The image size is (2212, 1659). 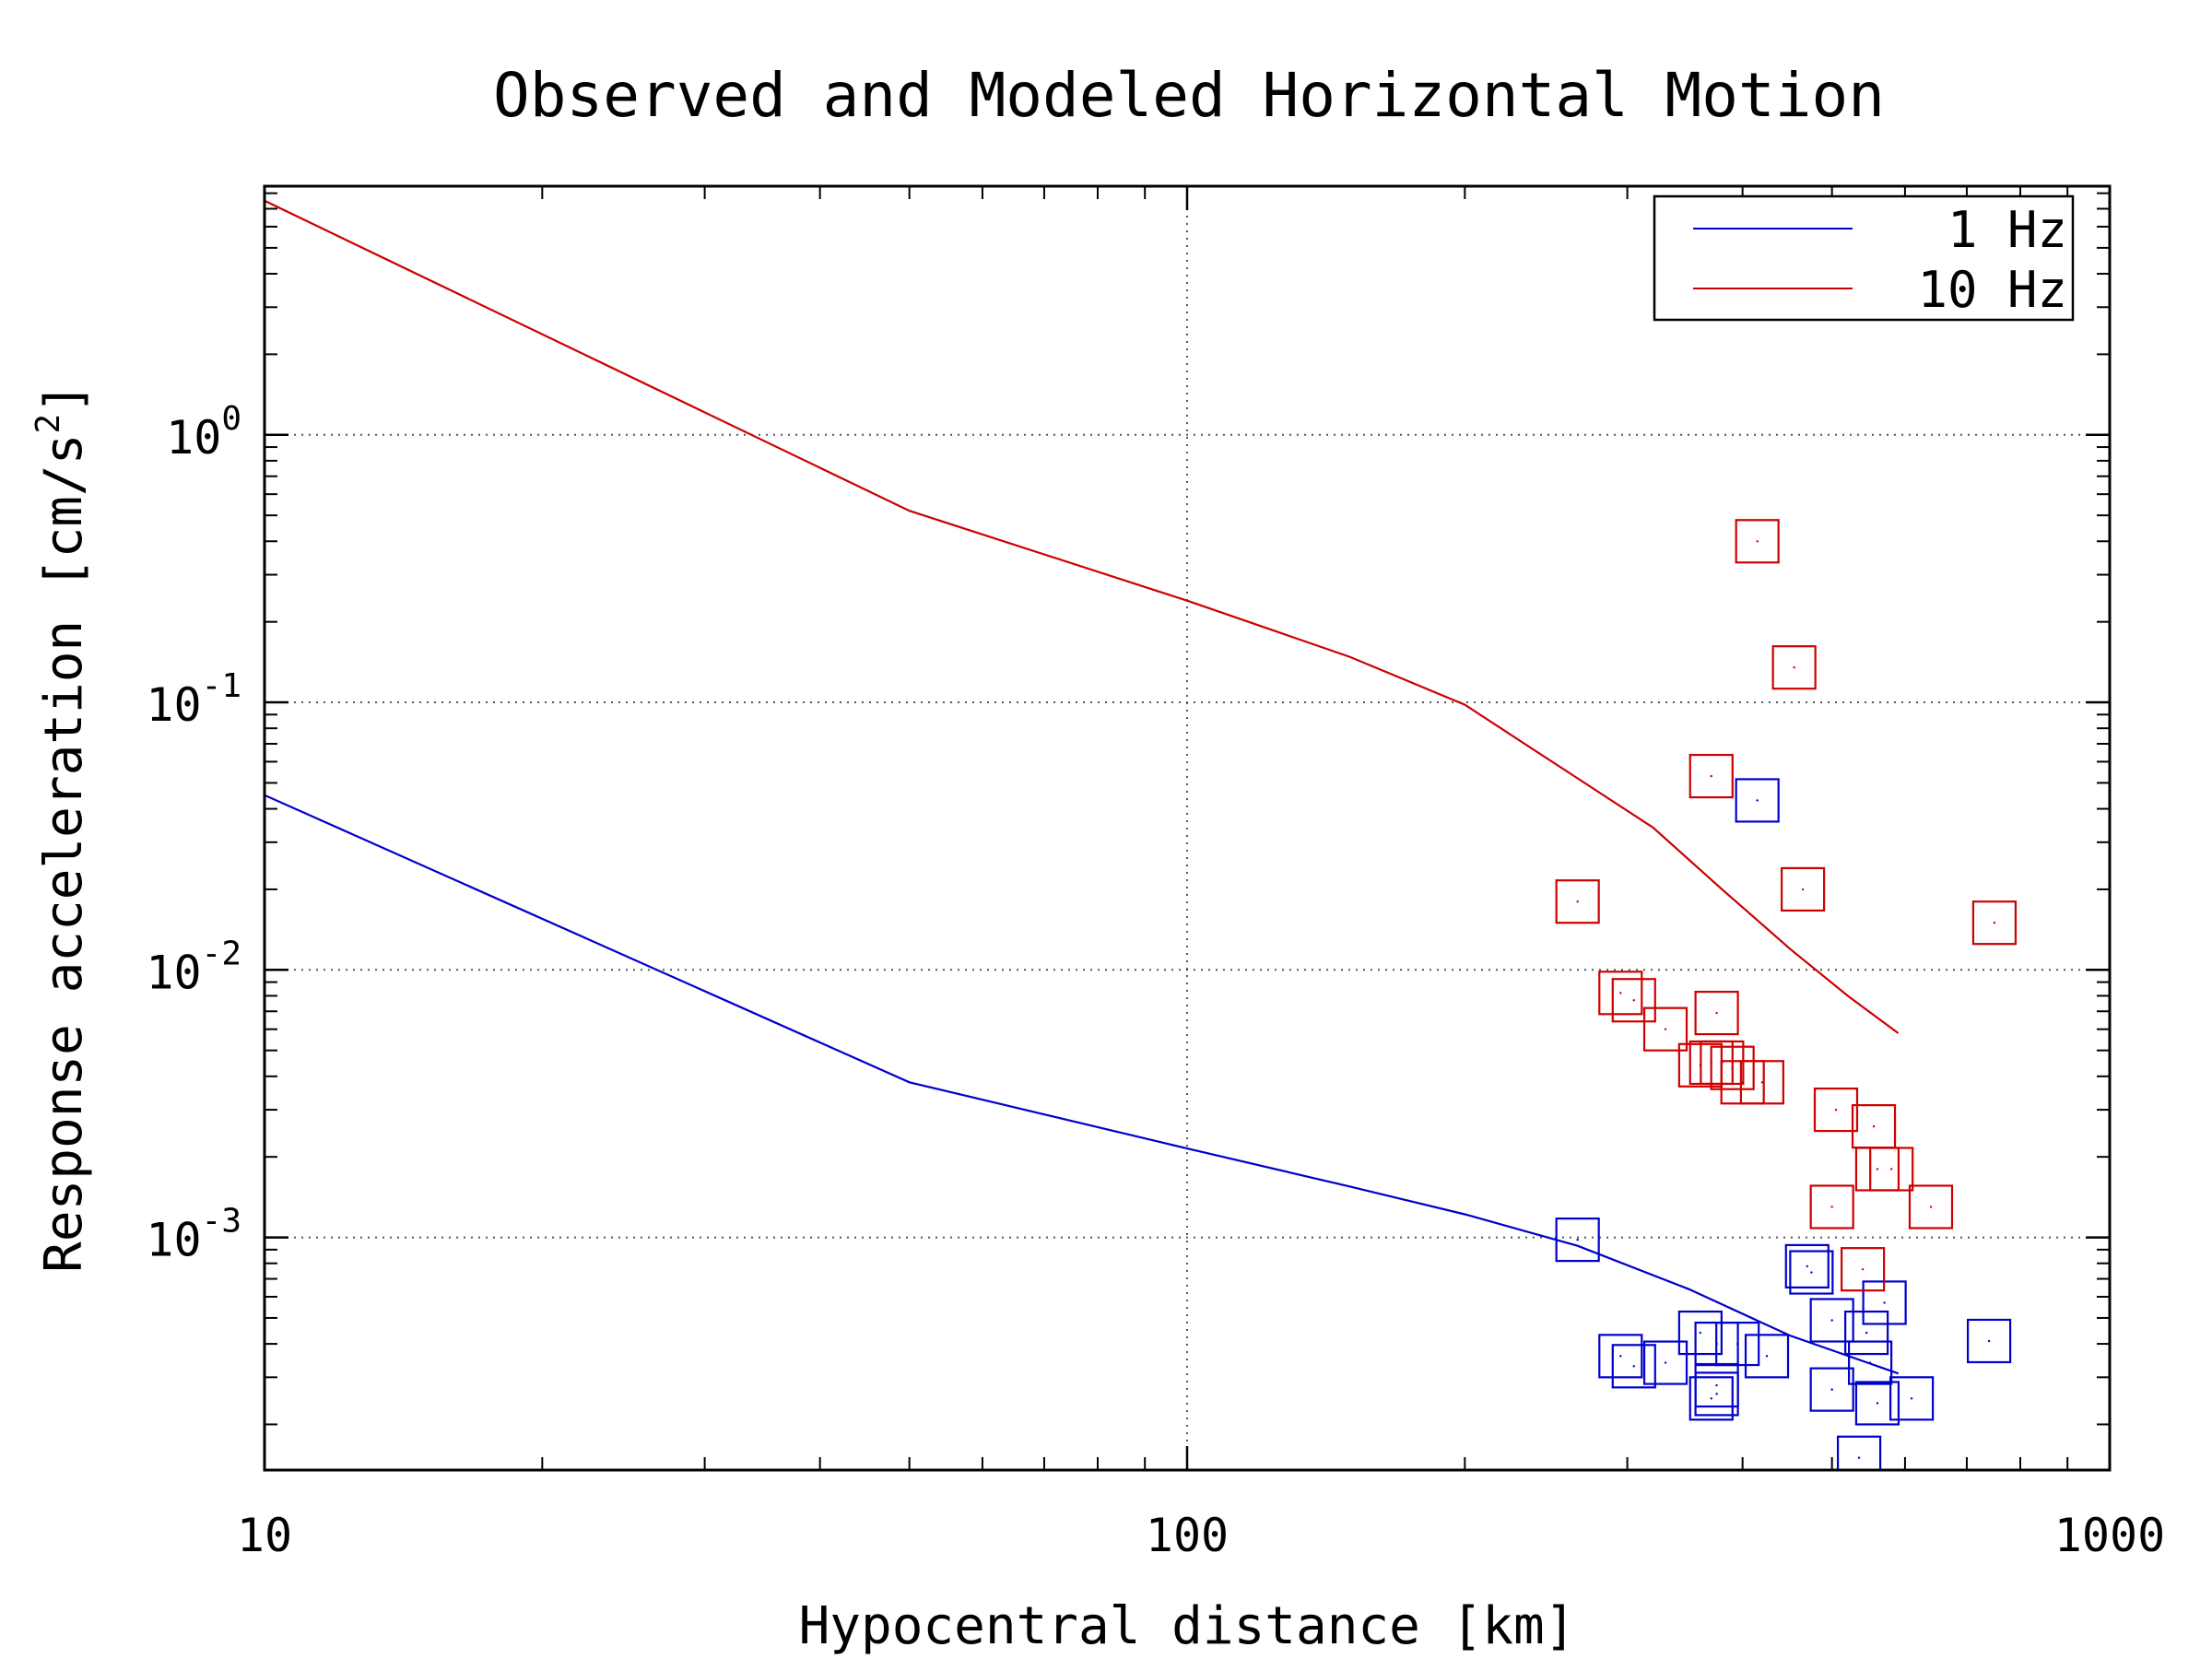 I want to click on legend-label-10hz: 10 Hz, so click(x=1992, y=290).